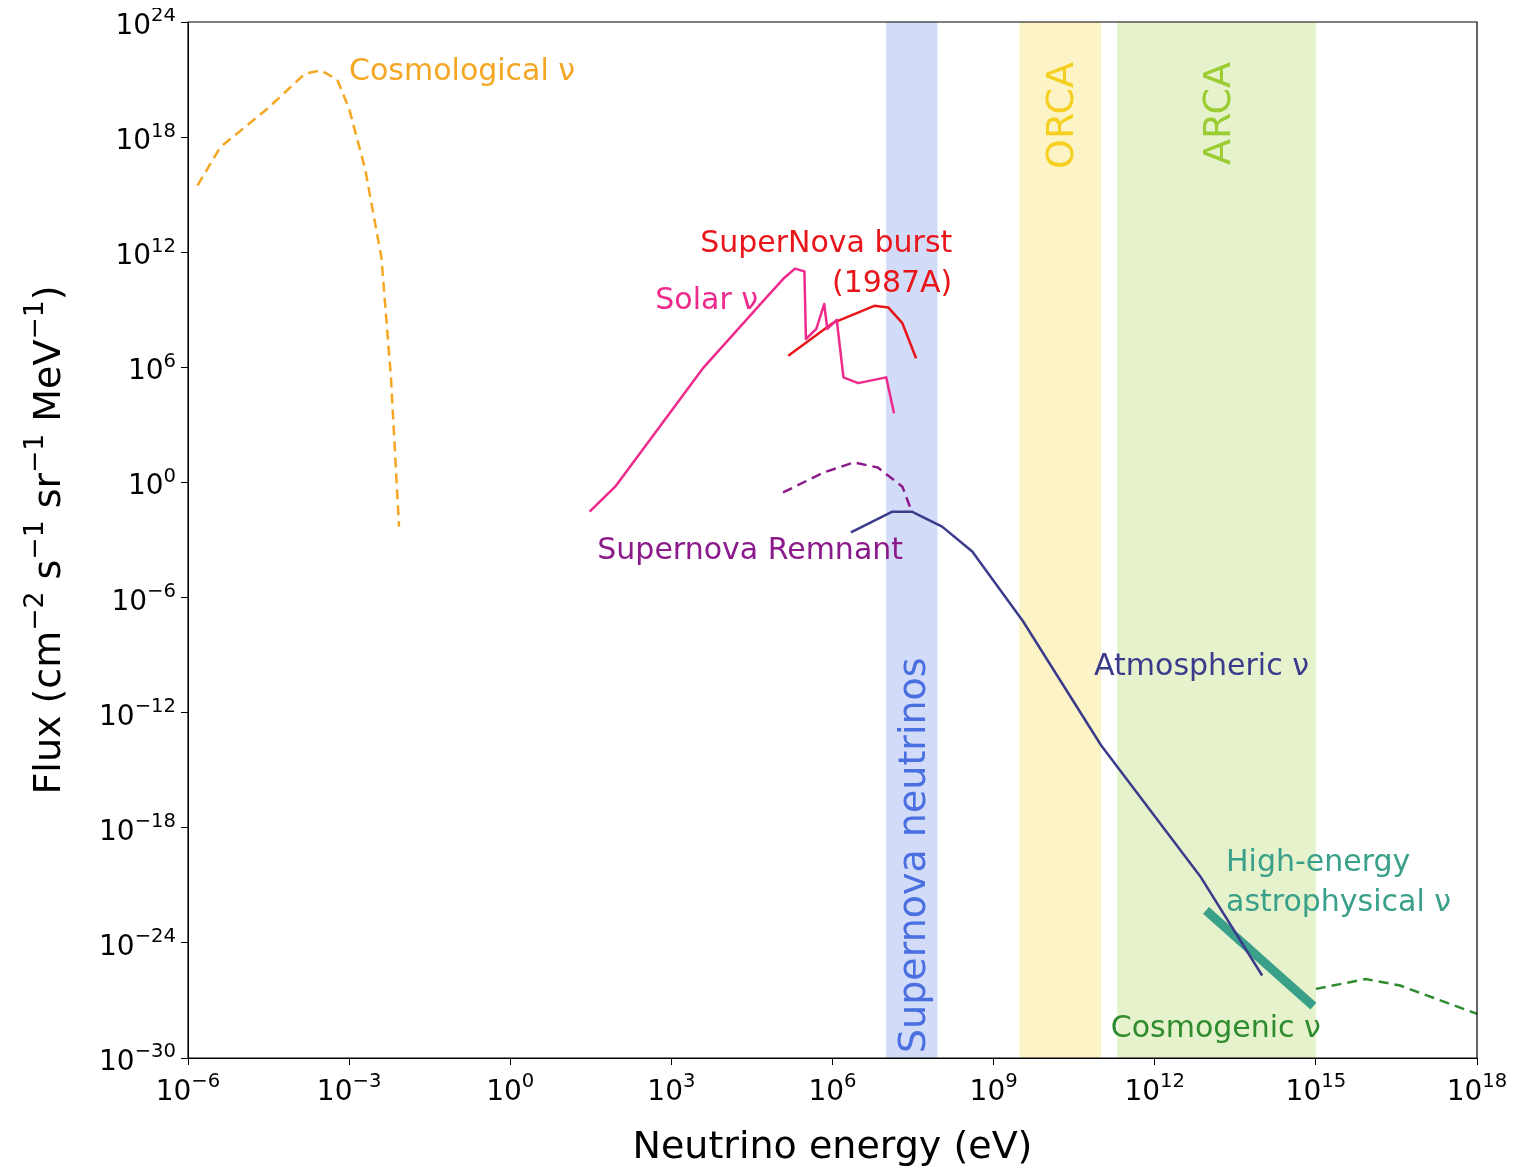  What do you see at coordinates (832, 1145) in the screenshot?
I see `x-axis-title: Neutrino energy (eV)` at bounding box center [832, 1145].